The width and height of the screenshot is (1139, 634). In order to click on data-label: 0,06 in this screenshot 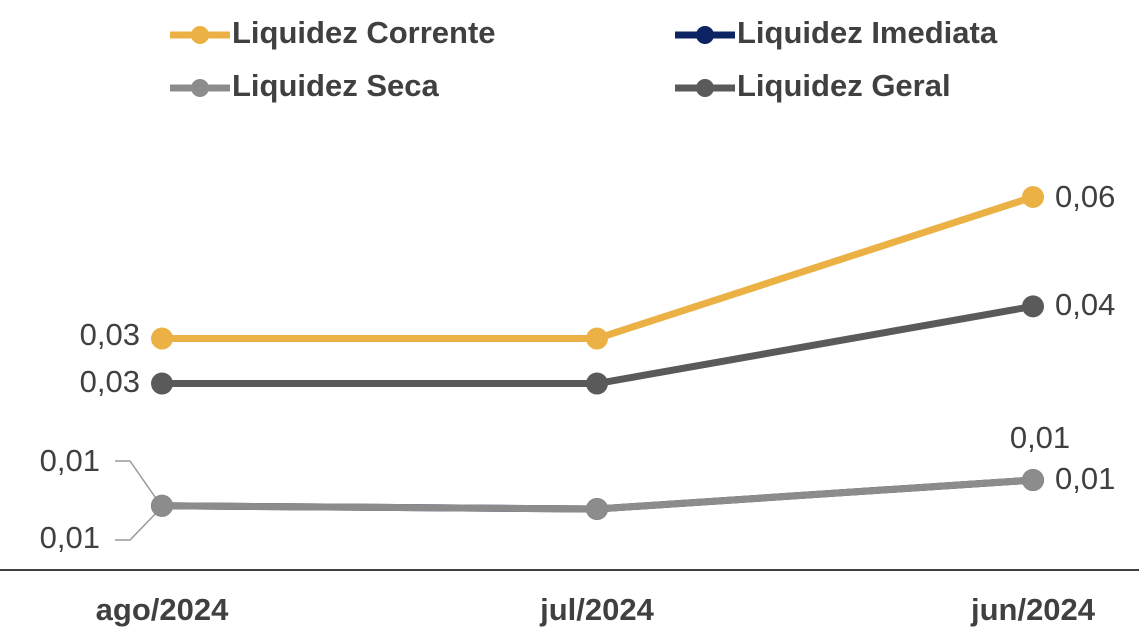, I will do `click(1085, 196)`.